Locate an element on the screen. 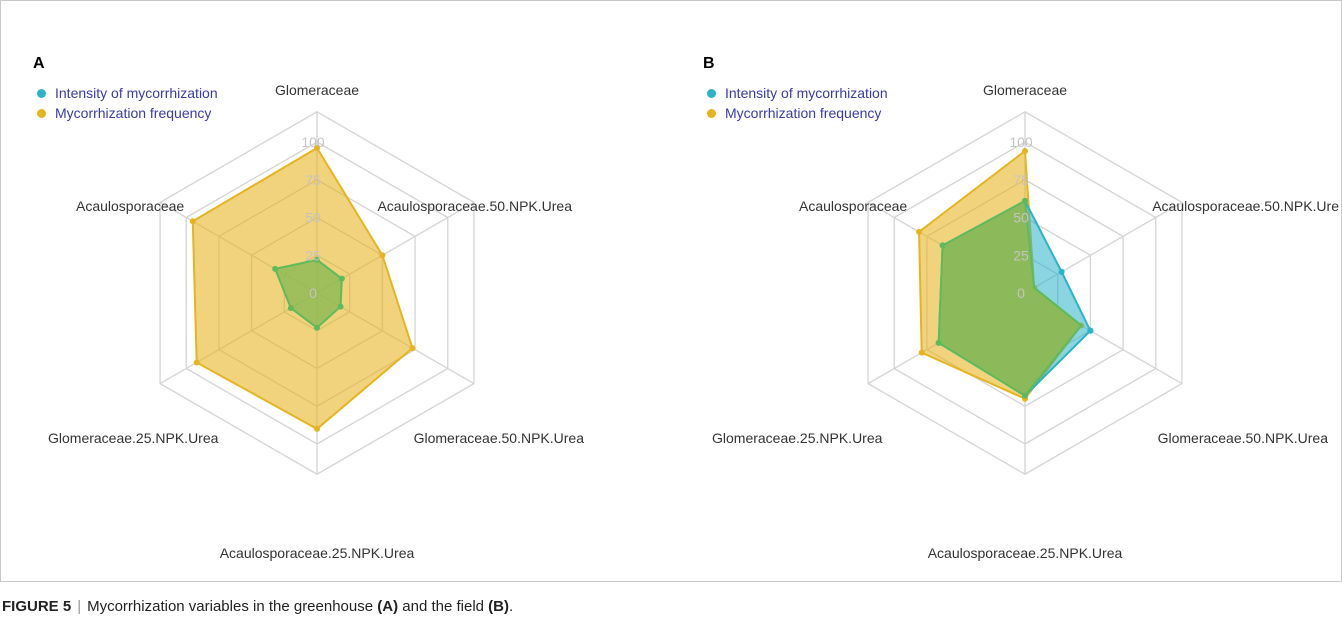  panel-letter-b: B is located at coordinates (709, 63).